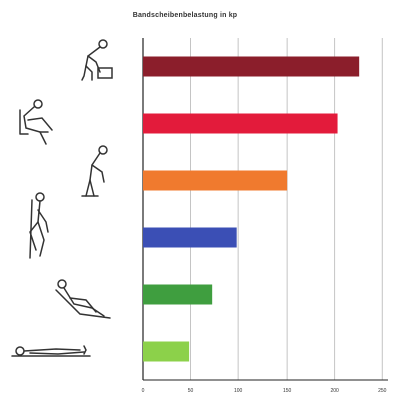  I want to click on chart-title: Bandscheibenbelastung in kp, so click(185, 15).